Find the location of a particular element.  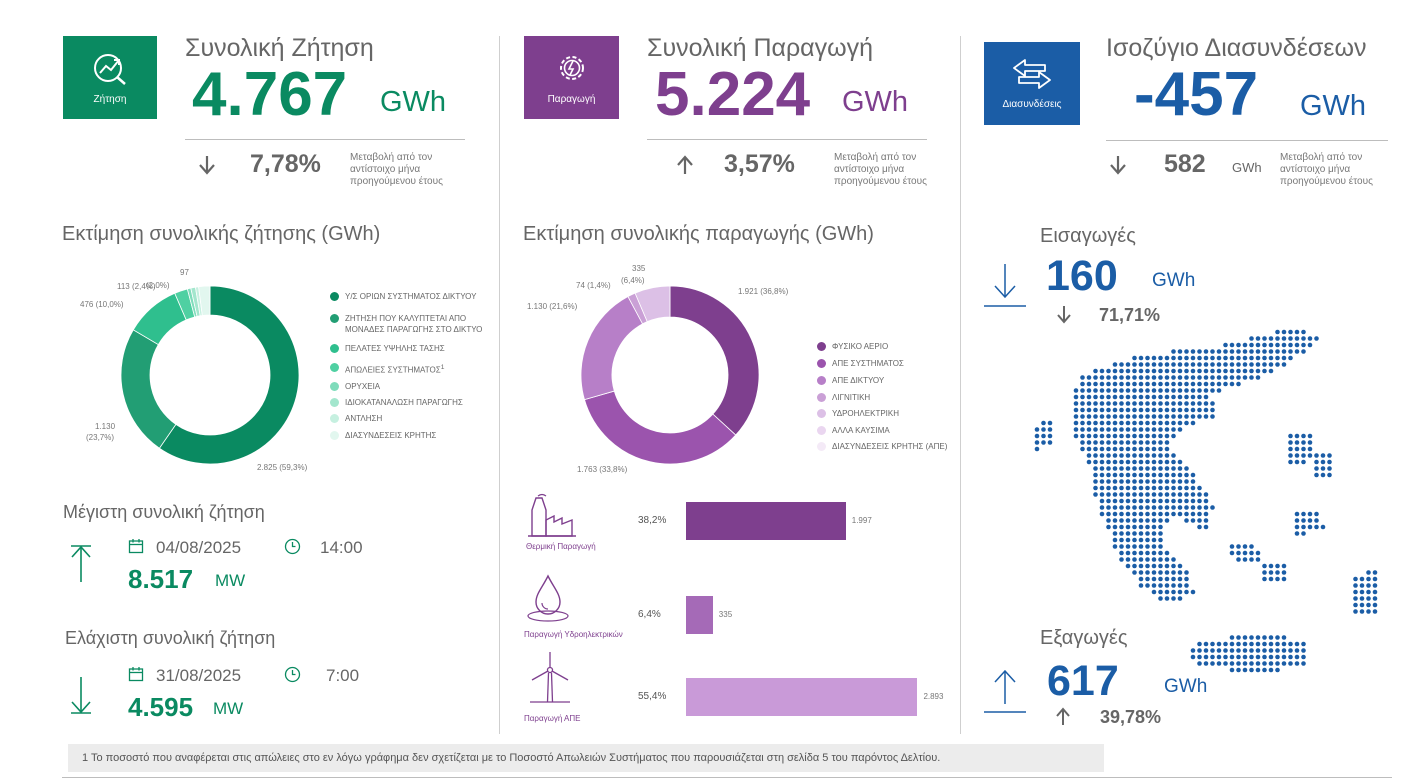

bar-percent-label: 38,2% is located at coordinates (652, 520).